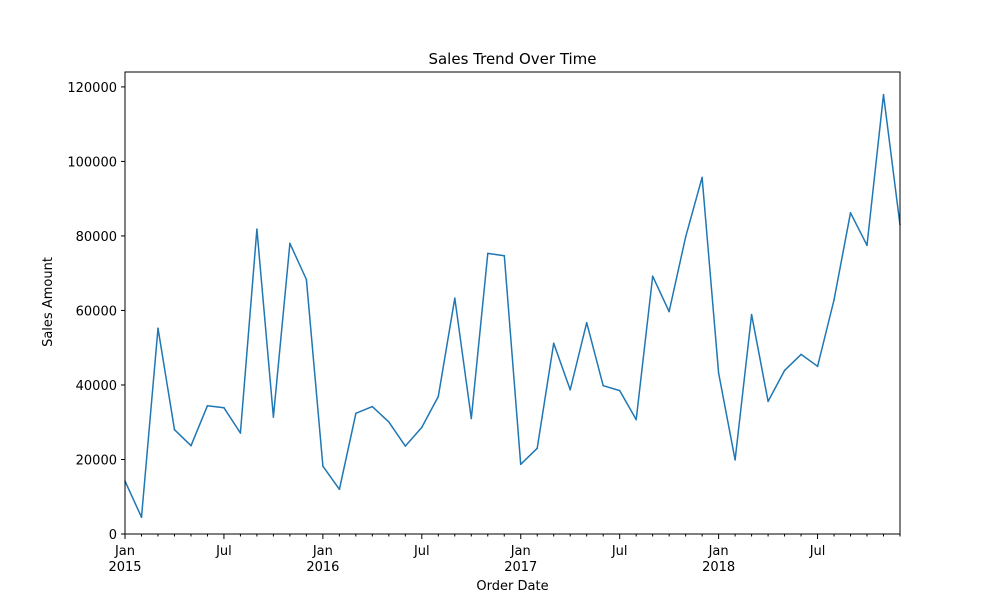 This screenshot has width=1000, height=600. Describe the element at coordinates (718, 567) in the screenshot. I see `x-tick-year-label: 2018` at that location.